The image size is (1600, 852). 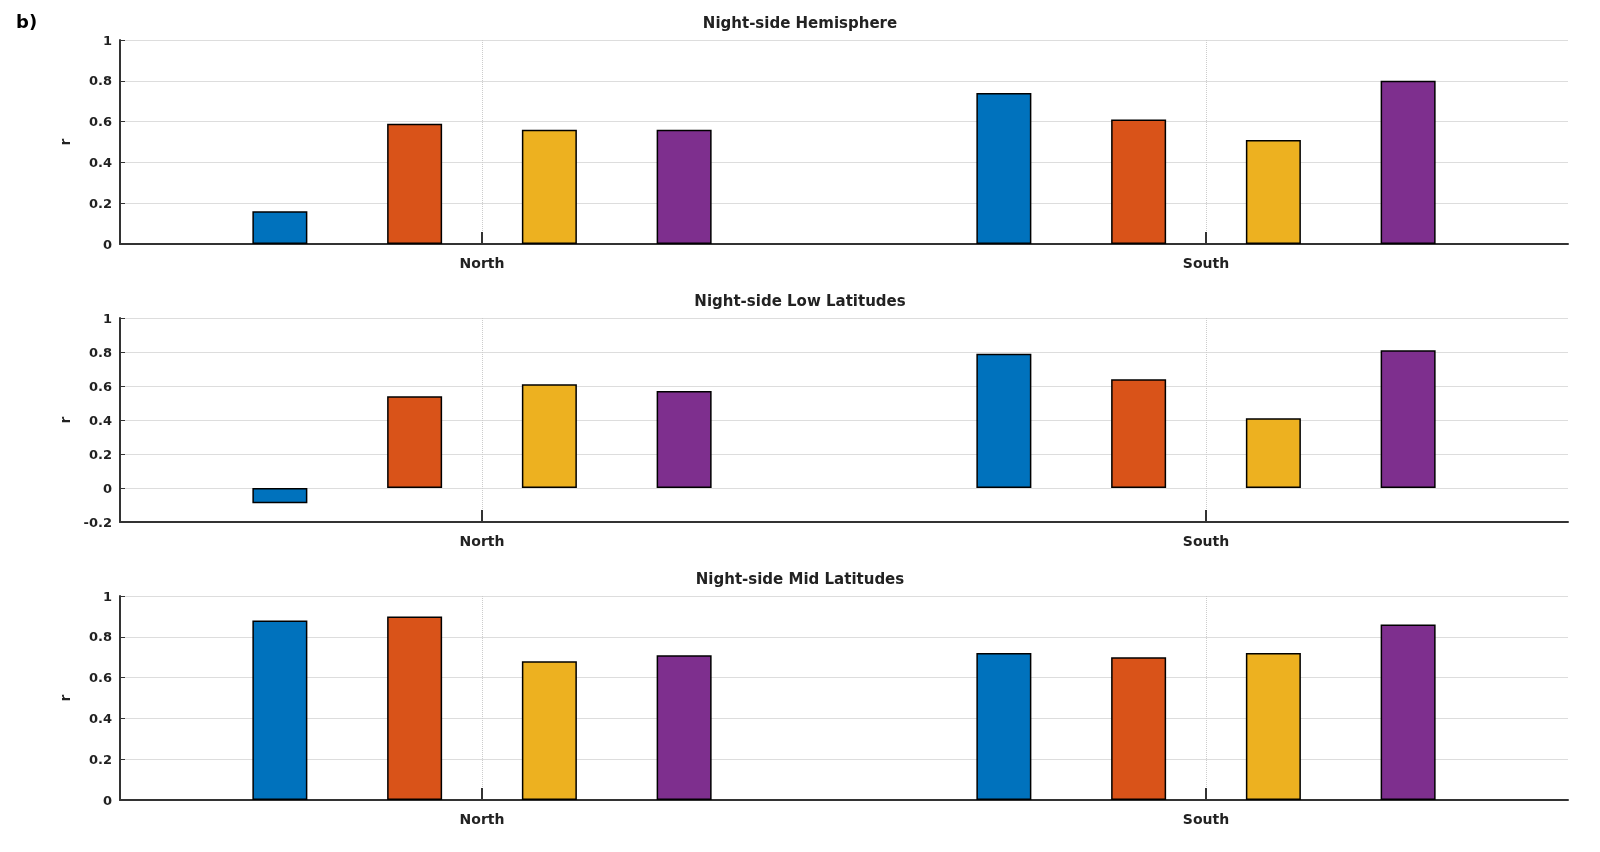 I want to click on chart-title: Night-side Hemisphere, so click(x=800, y=22).